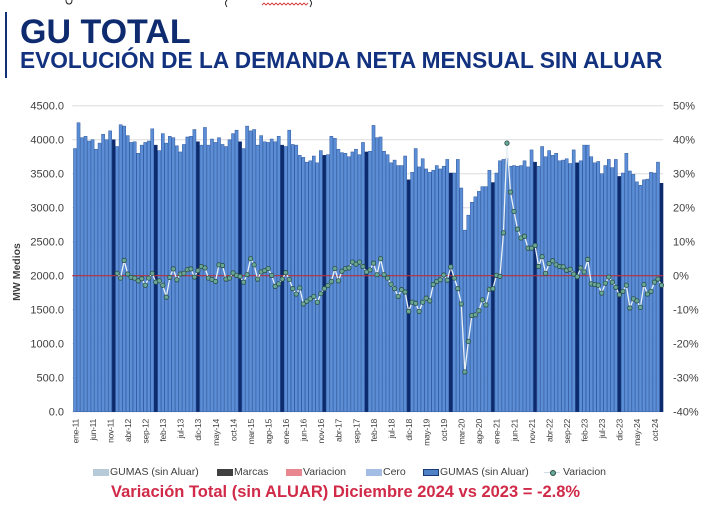 The image size is (709, 515). I want to click on x-tick-label: oct-24, so click(655, 429).